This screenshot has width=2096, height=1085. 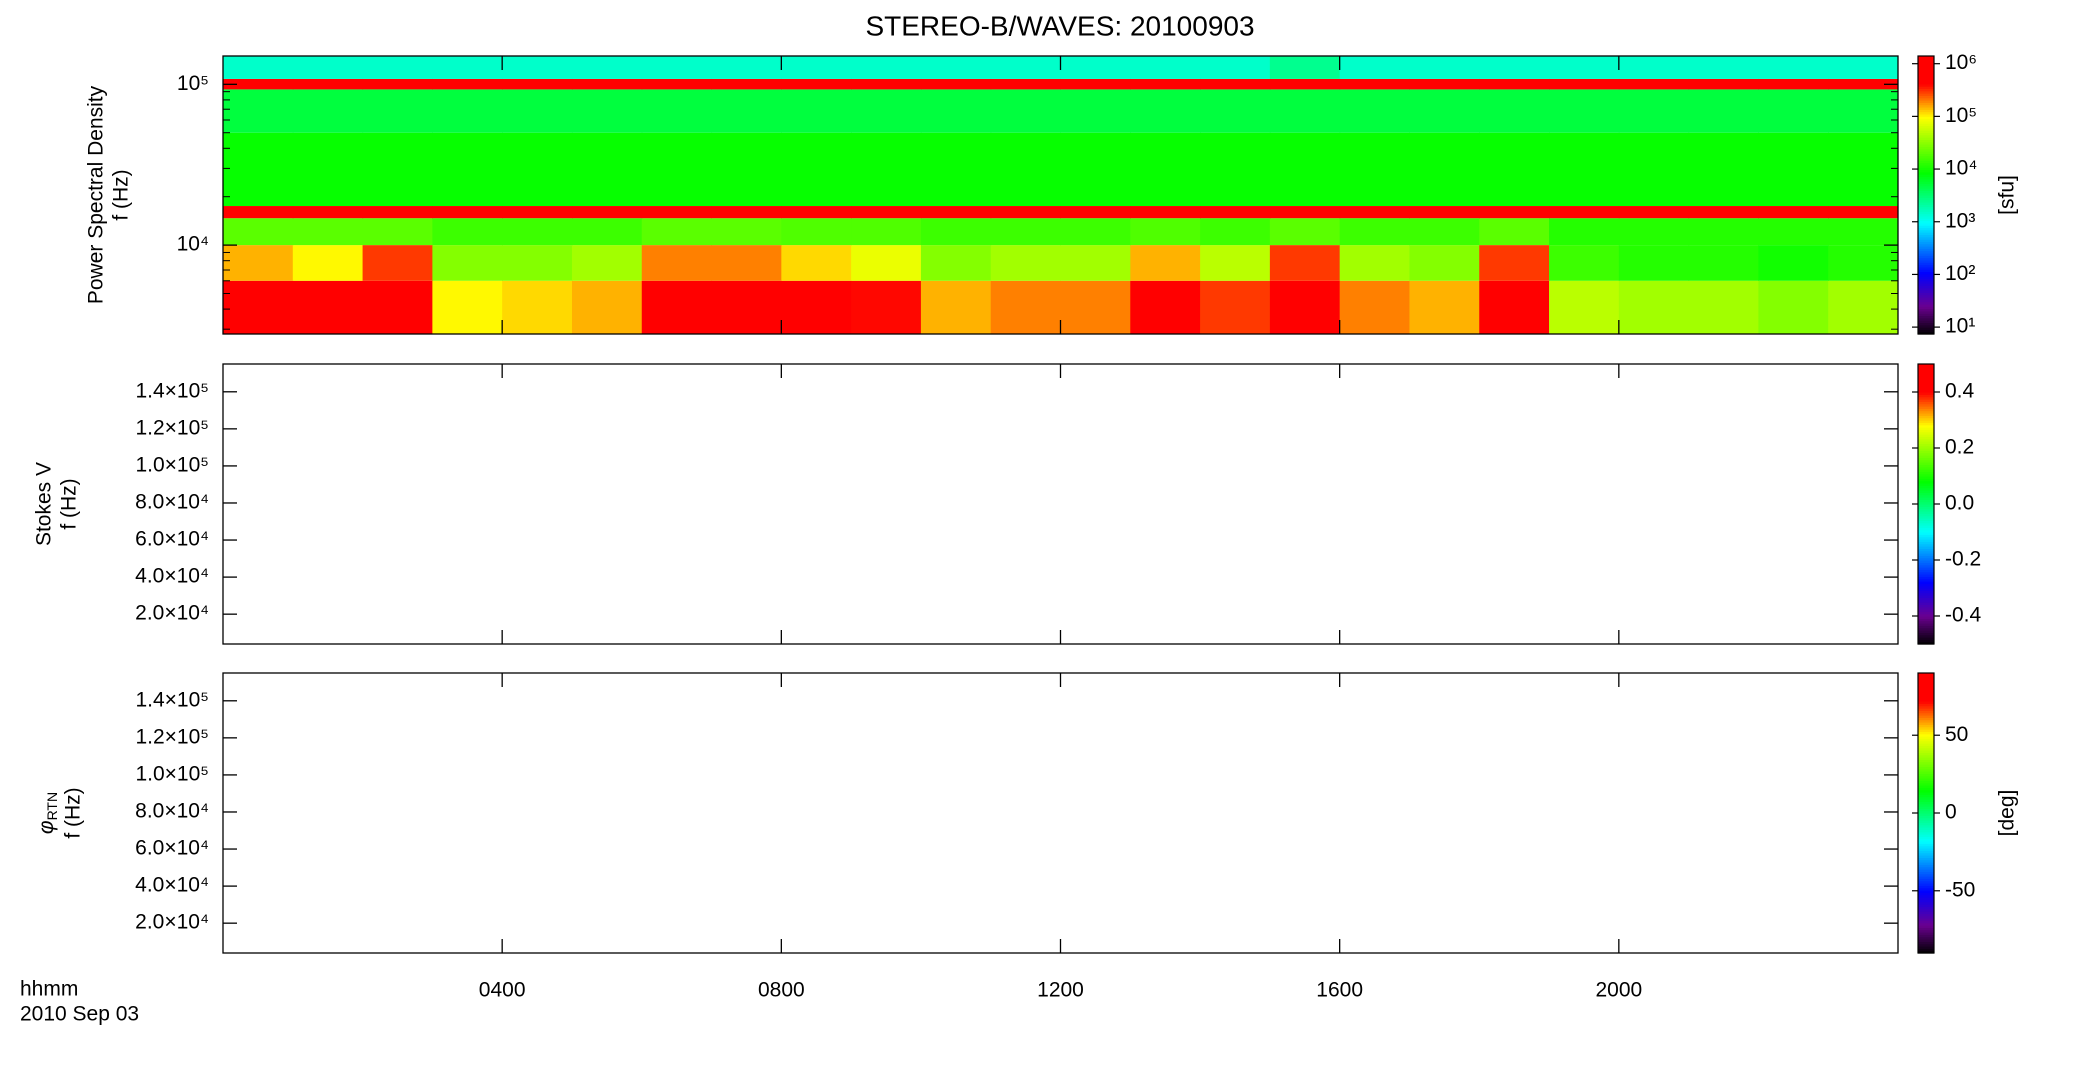 What do you see at coordinates (172, 848) in the screenshot?
I see `y-tick-label: 6.0×10⁴` at bounding box center [172, 848].